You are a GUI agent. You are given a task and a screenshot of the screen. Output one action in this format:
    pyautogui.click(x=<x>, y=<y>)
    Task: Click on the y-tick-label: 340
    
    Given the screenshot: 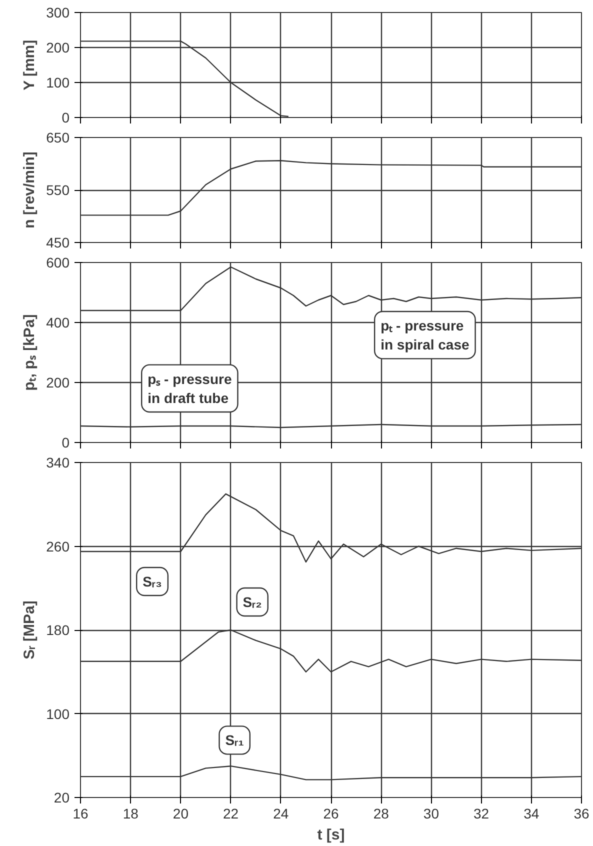 What is the action you would take?
    pyautogui.click(x=58, y=462)
    